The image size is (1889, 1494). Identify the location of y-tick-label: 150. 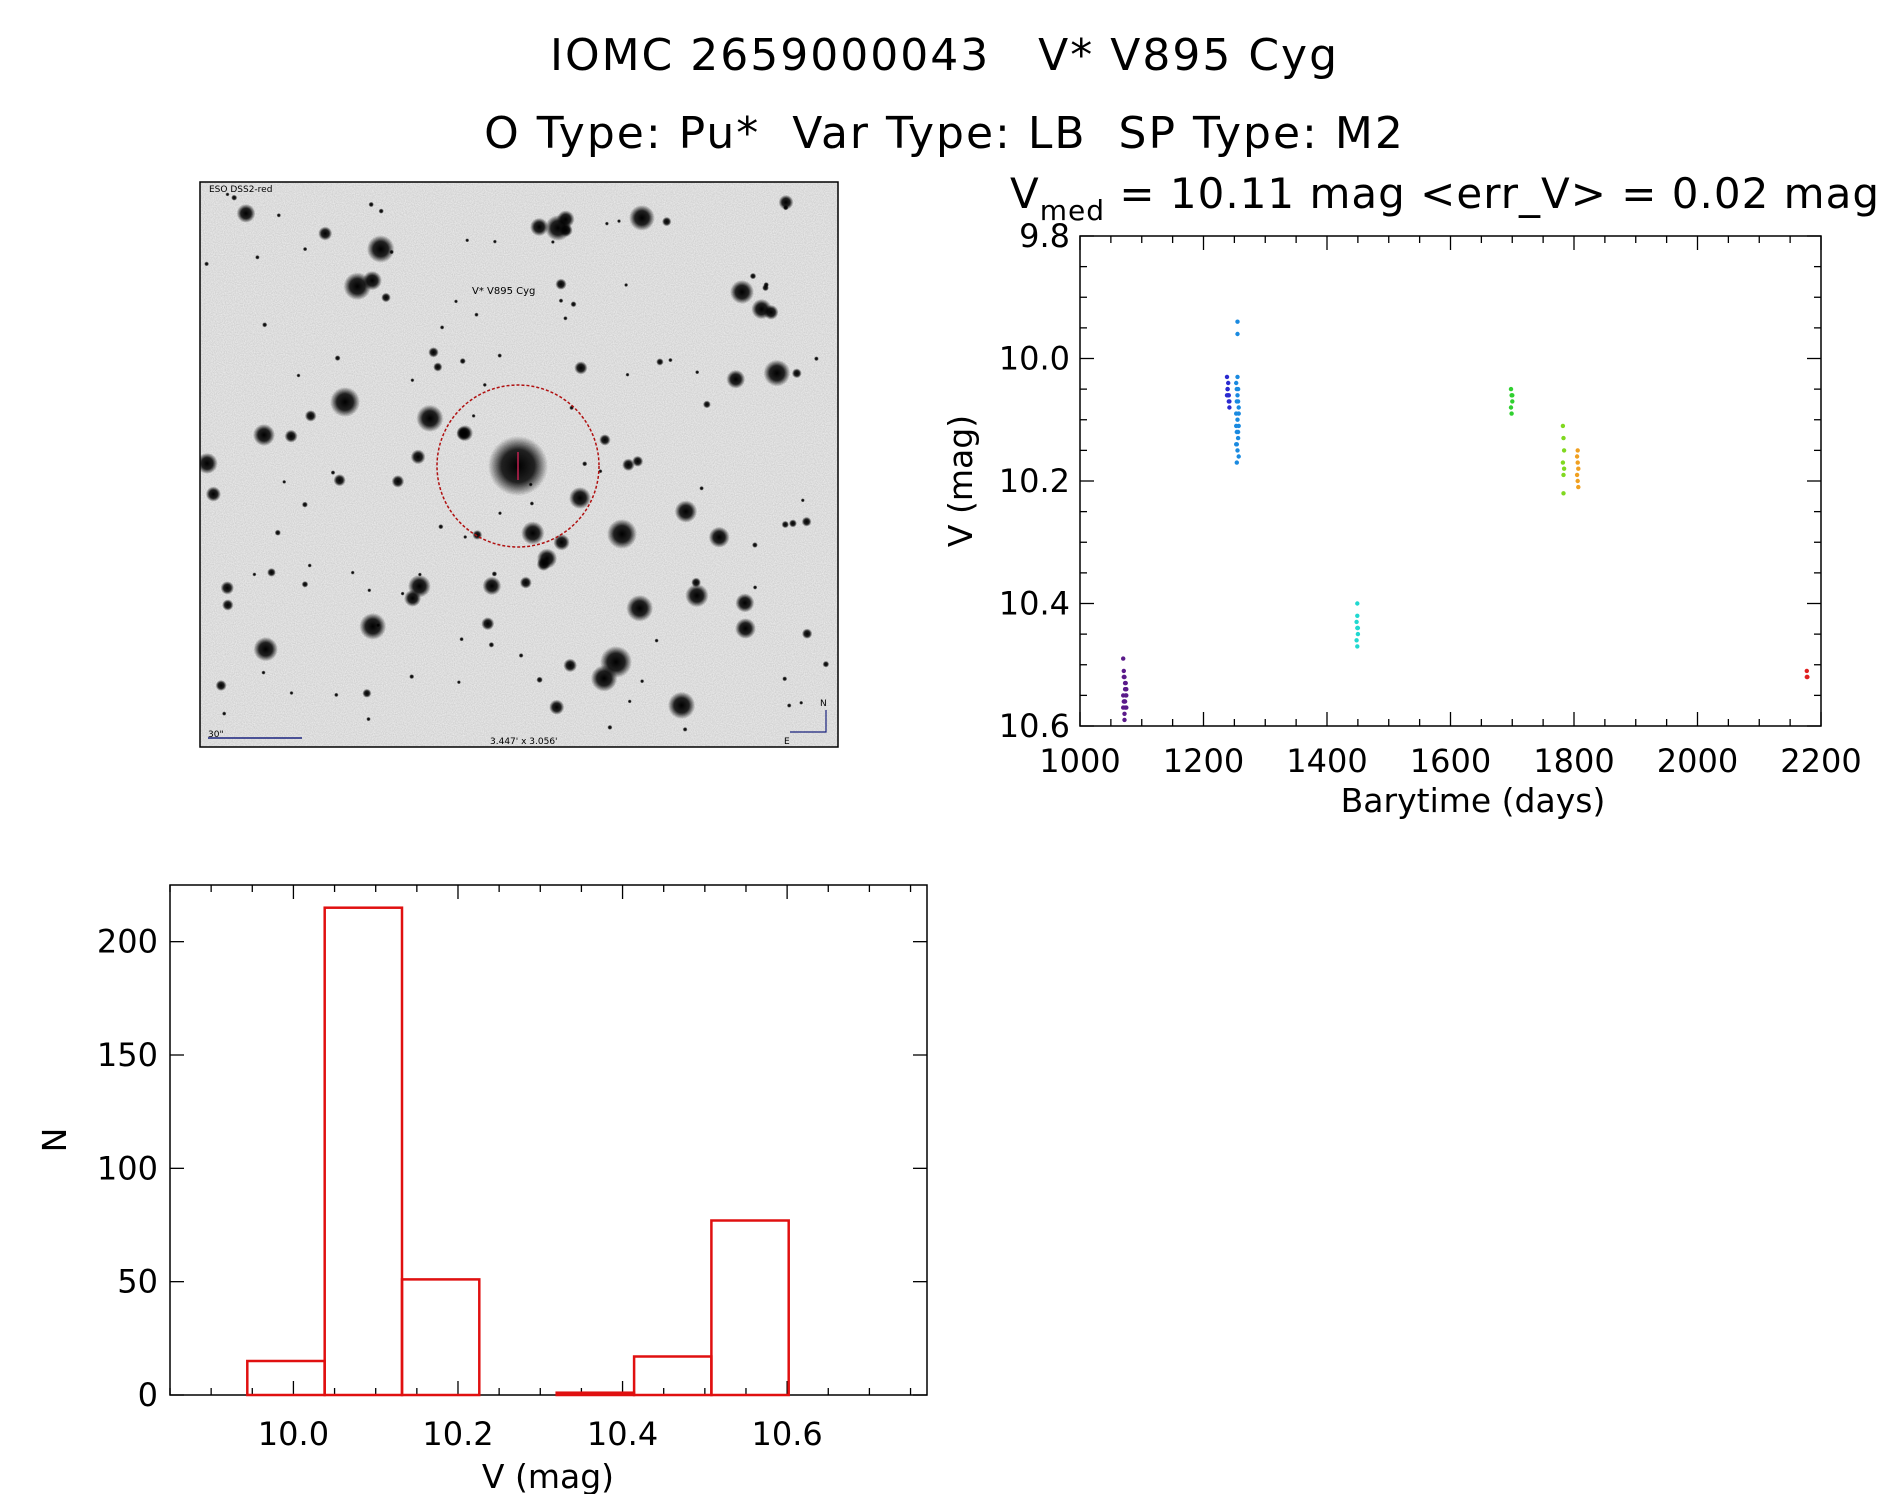
(127, 1055).